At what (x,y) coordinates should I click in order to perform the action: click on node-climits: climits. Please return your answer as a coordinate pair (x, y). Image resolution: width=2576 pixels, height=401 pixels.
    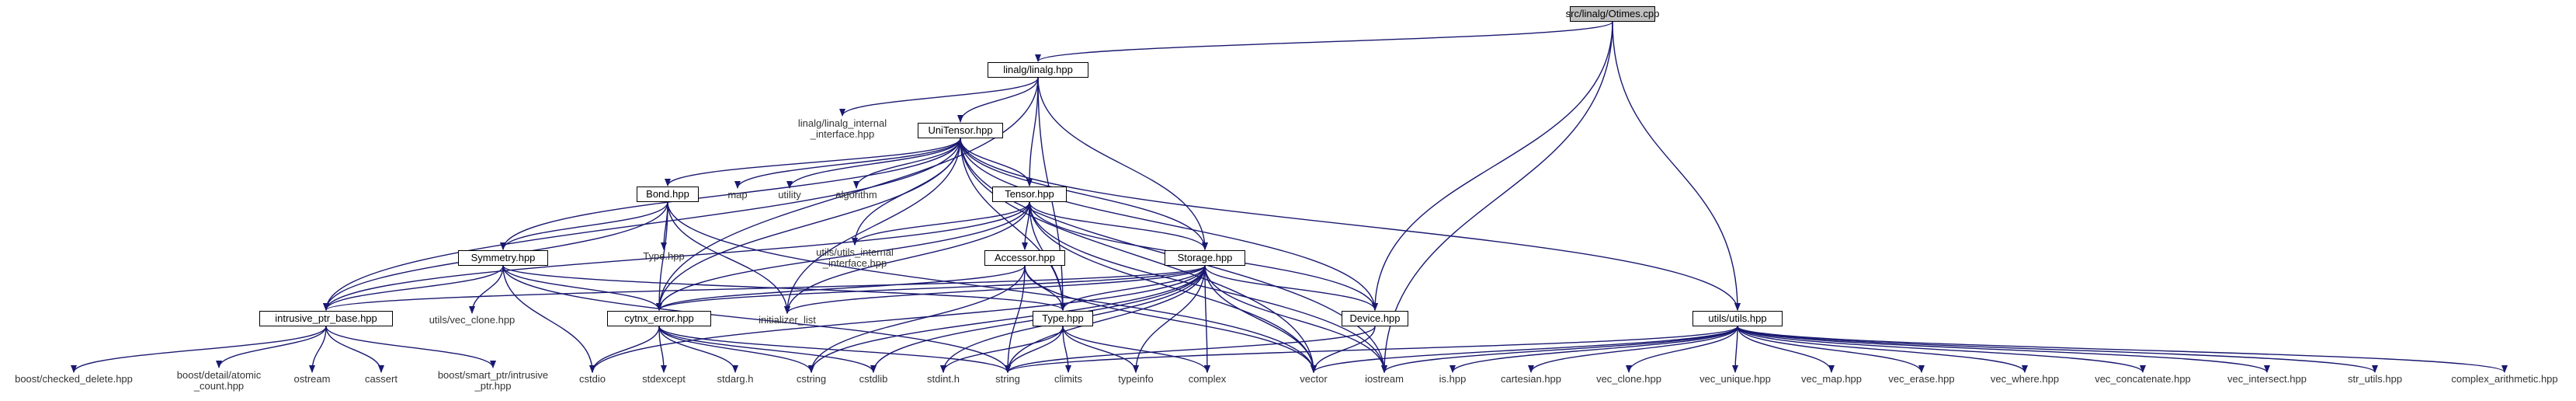
    Looking at the image, I should click on (1068, 379).